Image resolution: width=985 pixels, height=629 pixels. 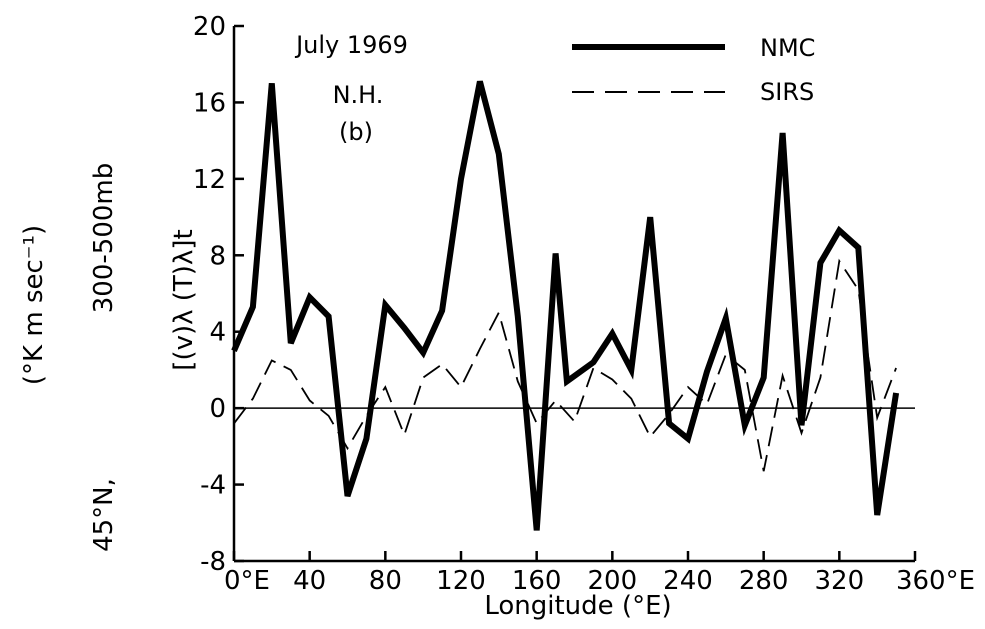 I want to click on x-tick-label: 280, so click(x=764, y=581).